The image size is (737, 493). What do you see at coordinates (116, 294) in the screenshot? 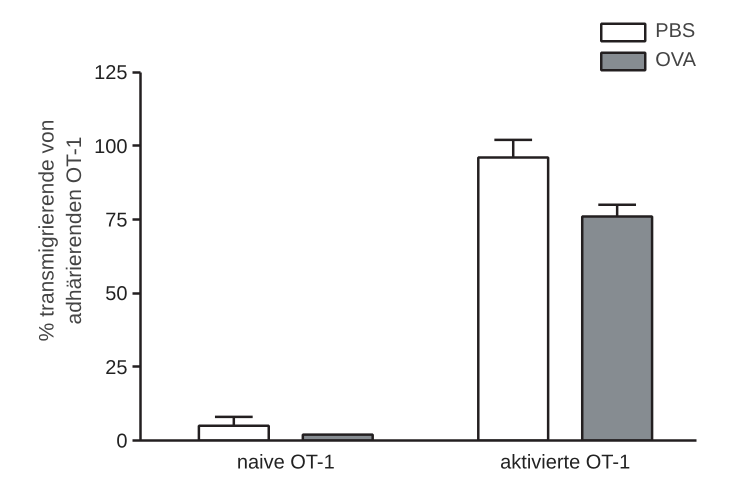
I see `y-tick-label: 50` at bounding box center [116, 294].